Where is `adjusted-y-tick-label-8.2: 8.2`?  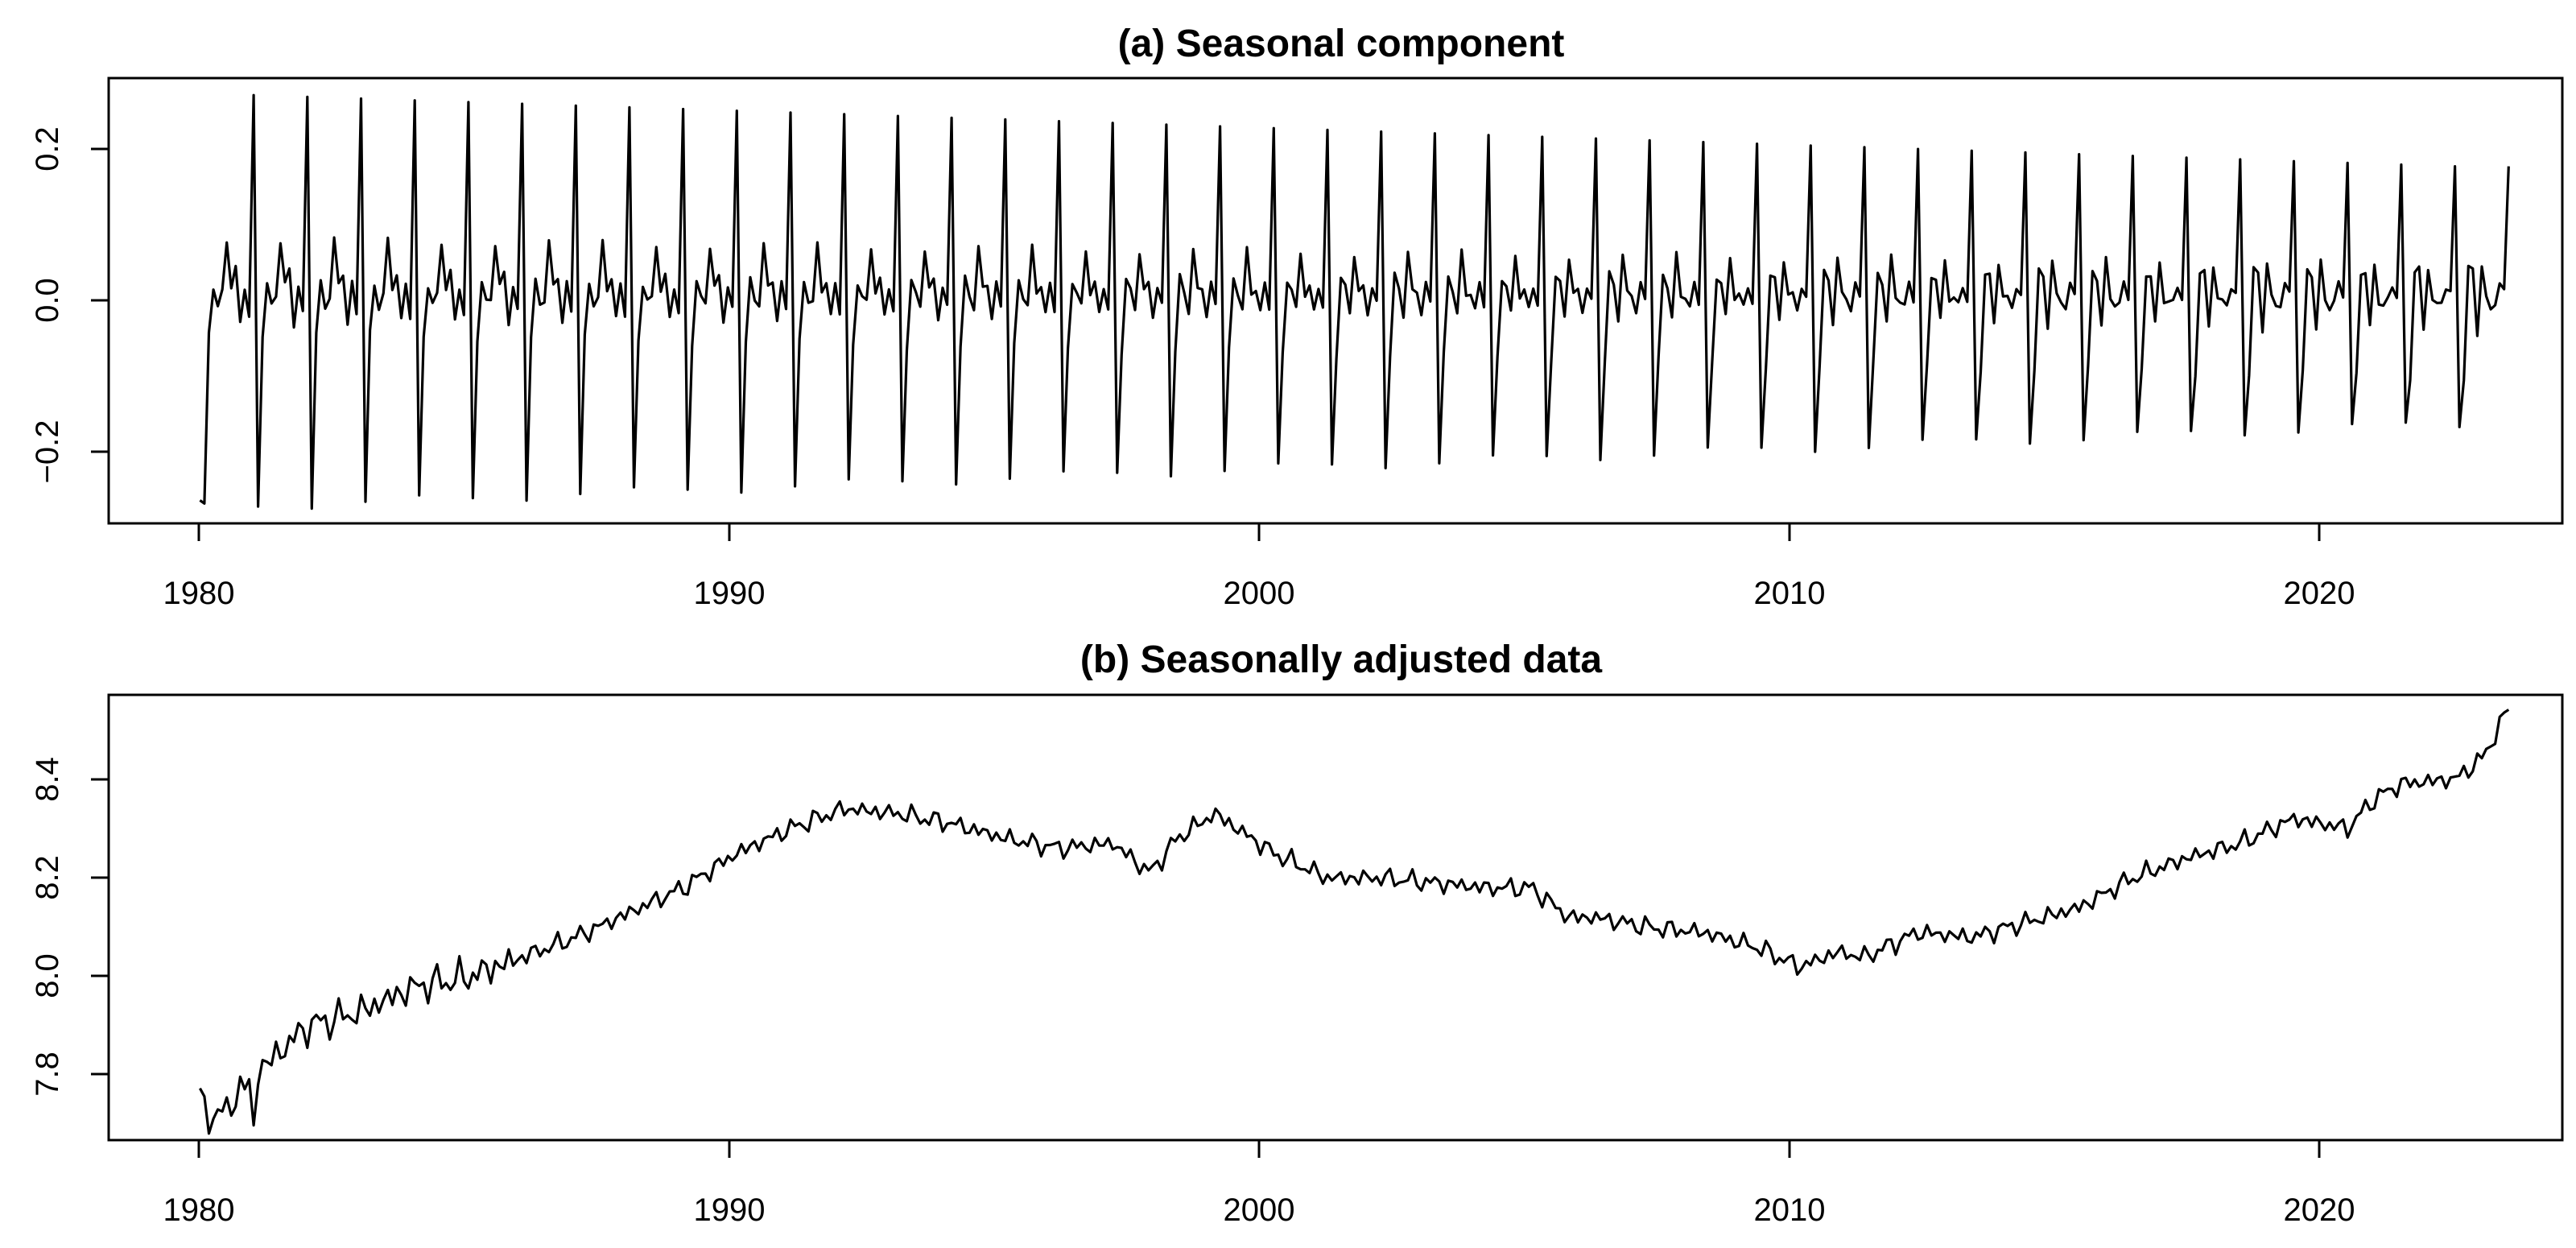 adjusted-y-tick-label-8.2: 8.2 is located at coordinates (47, 877).